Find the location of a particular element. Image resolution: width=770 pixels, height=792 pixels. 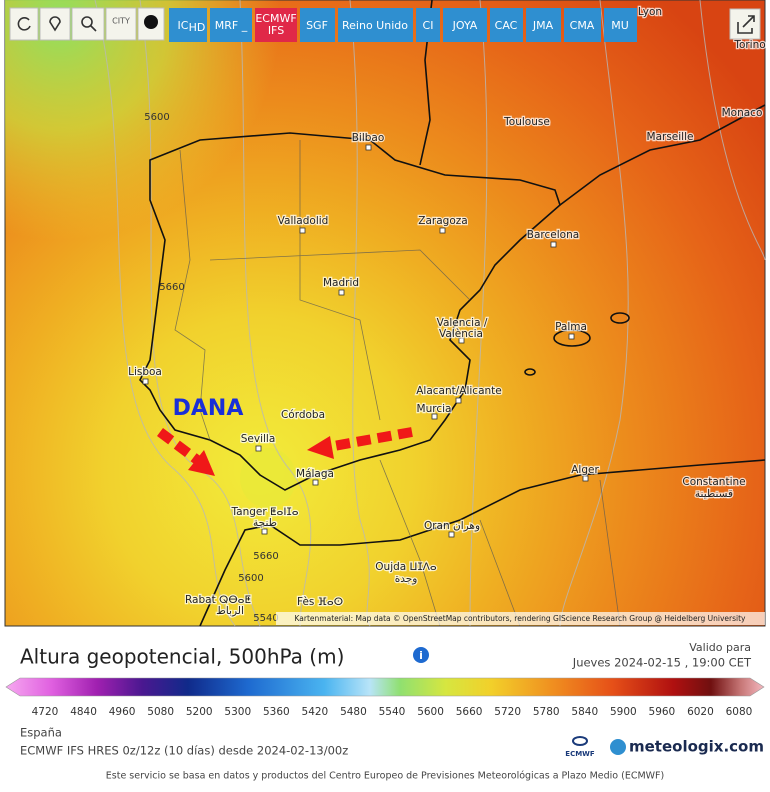

brand-icon is located at coordinates (618, 747).